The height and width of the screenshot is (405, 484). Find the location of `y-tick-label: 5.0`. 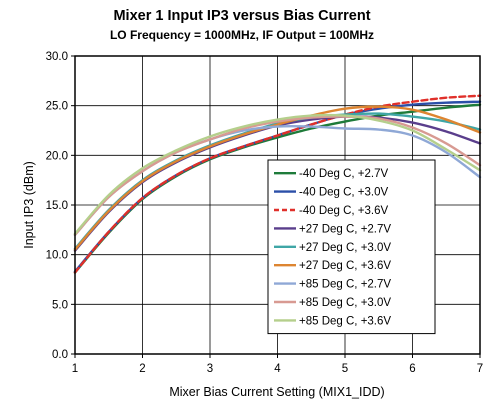

y-tick-label: 5.0 is located at coordinates (60, 305).